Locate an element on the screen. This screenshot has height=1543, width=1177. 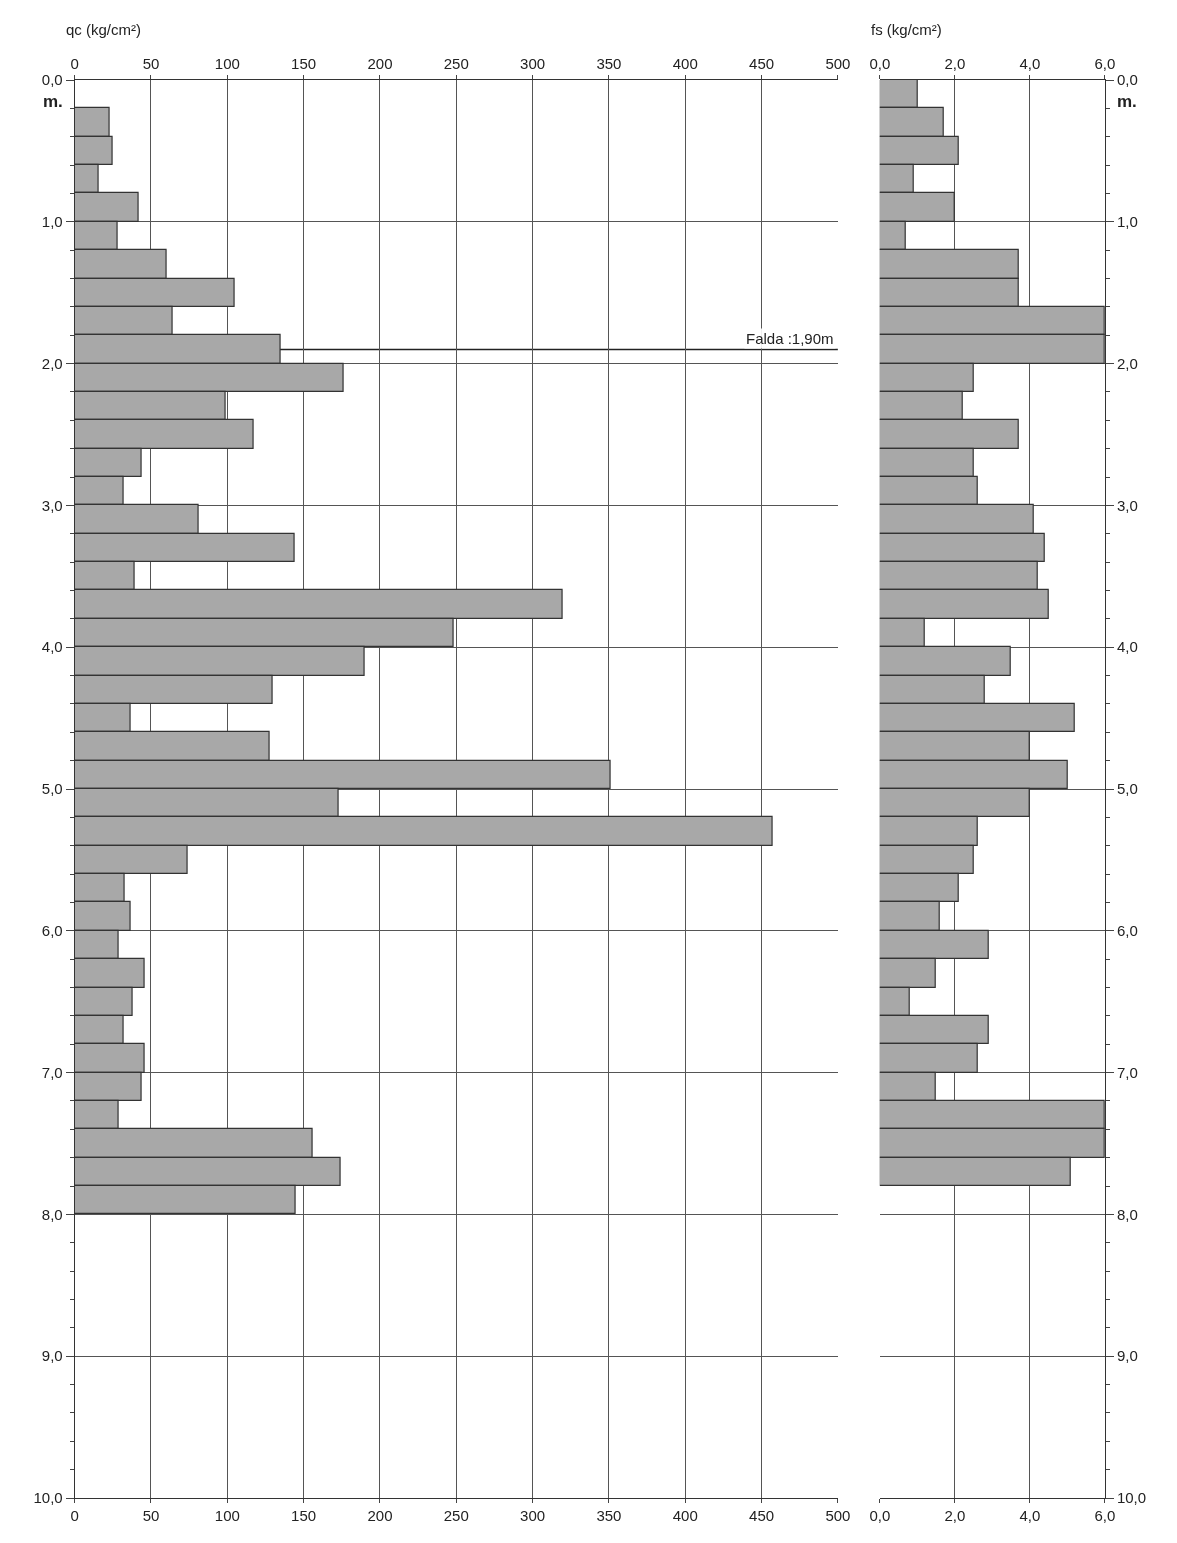
x-tick-label: 2,0 is located at coordinates (955, 63).